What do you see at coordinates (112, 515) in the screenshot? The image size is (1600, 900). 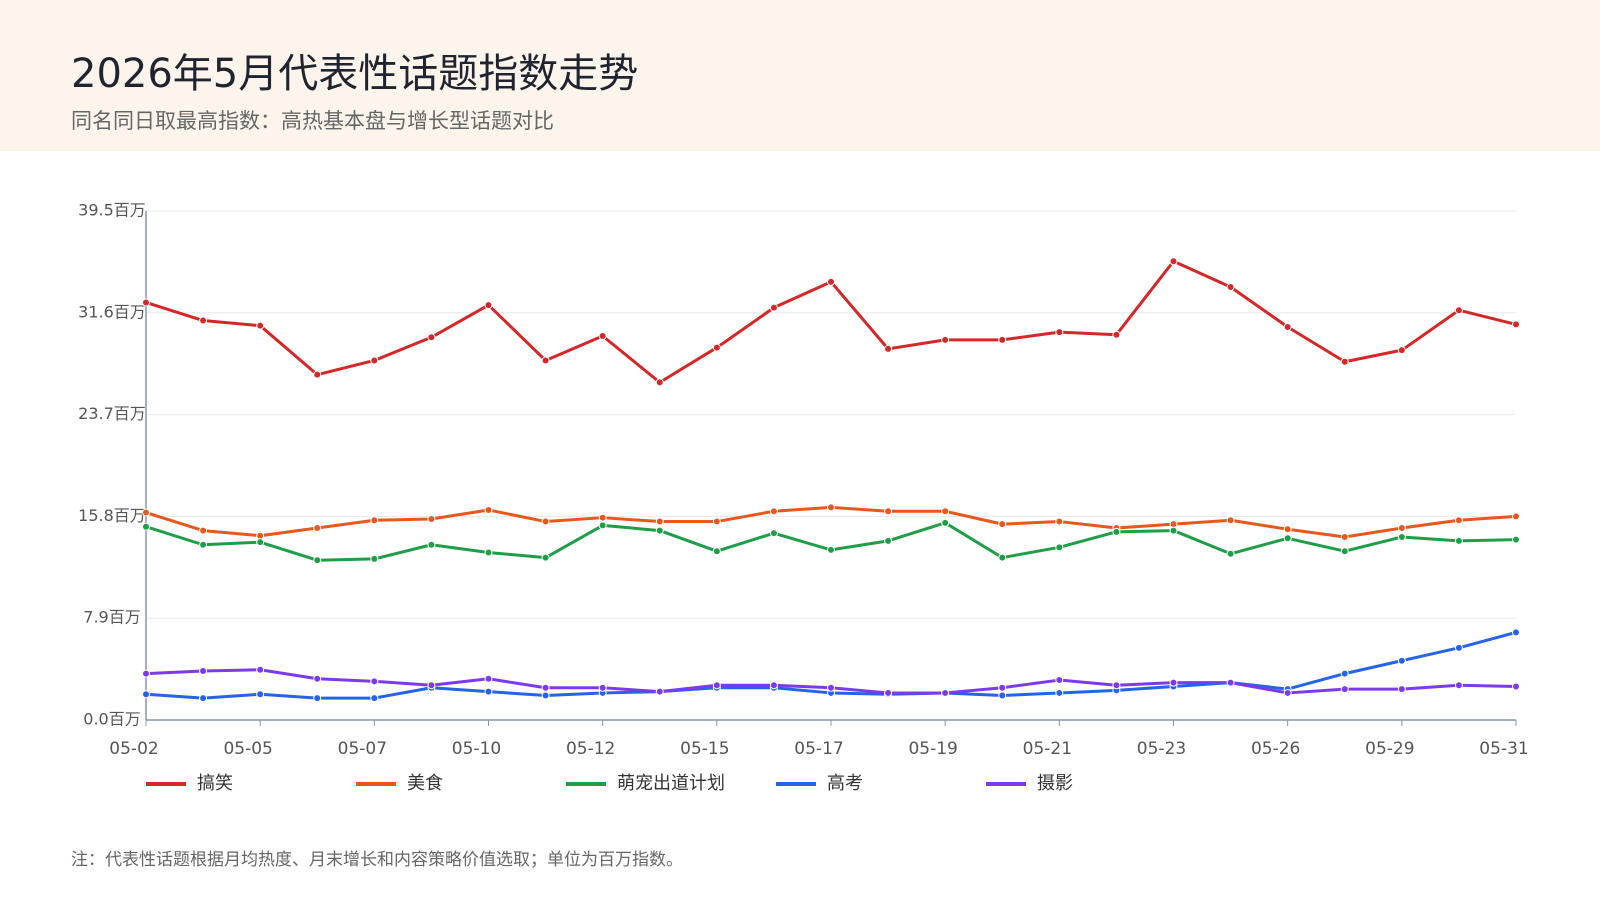 I see `y-tick-label: 15.8百万` at bounding box center [112, 515].